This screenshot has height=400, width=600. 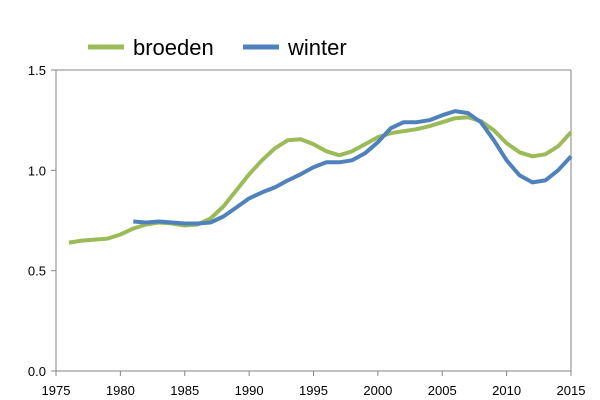 I want to click on x-tick-label: 1995, so click(x=313, y=390).